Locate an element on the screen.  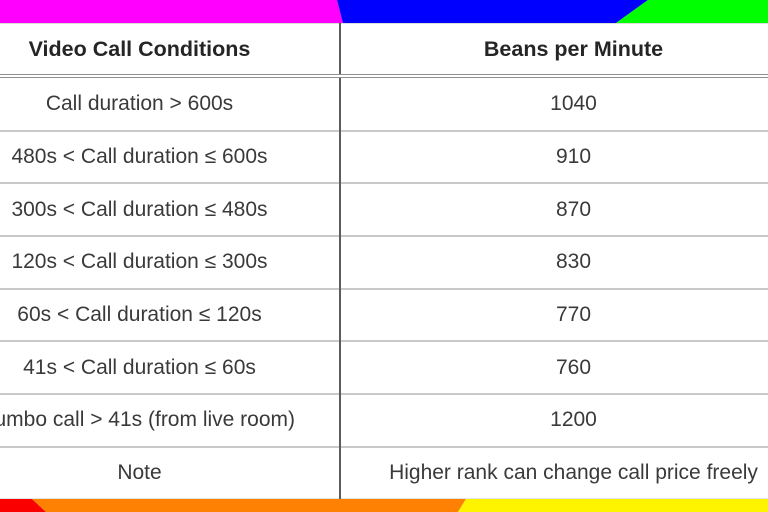
condition-cell: Call duration > 600s is located at coordinates (170, 103).